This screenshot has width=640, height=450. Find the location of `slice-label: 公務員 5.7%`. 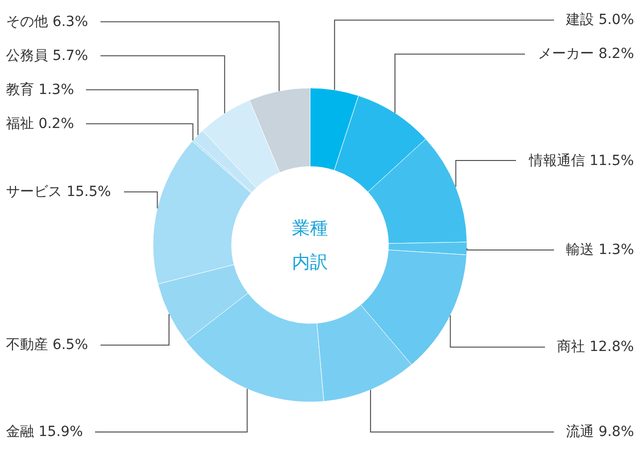

slice-label: 公務員 5.7% is located at coordinates (47, 56).